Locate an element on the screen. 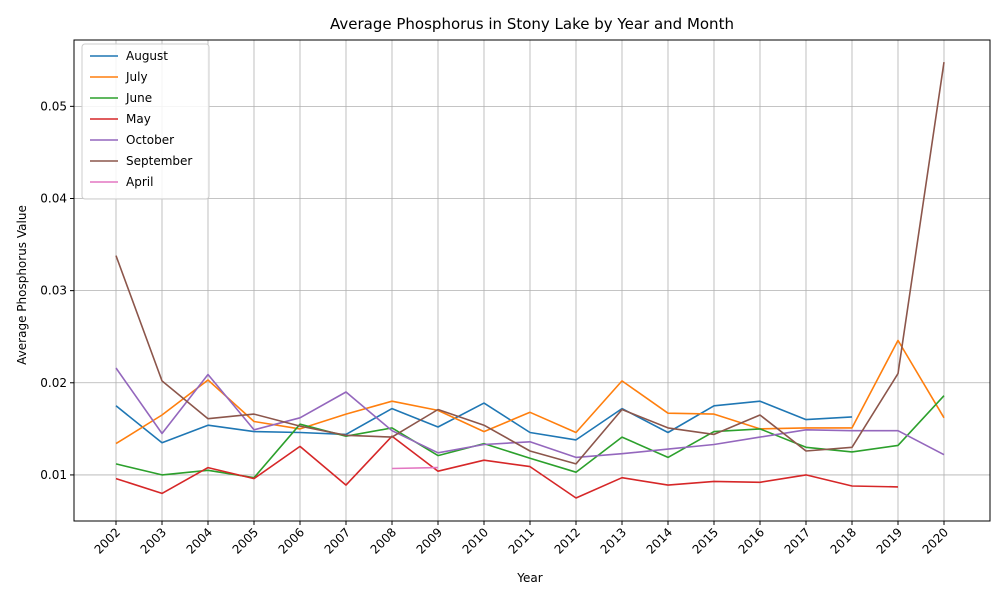 This screenshot has height=604, width=1000. y-tick-label: 0.04 is located at coordinates (53, 198).